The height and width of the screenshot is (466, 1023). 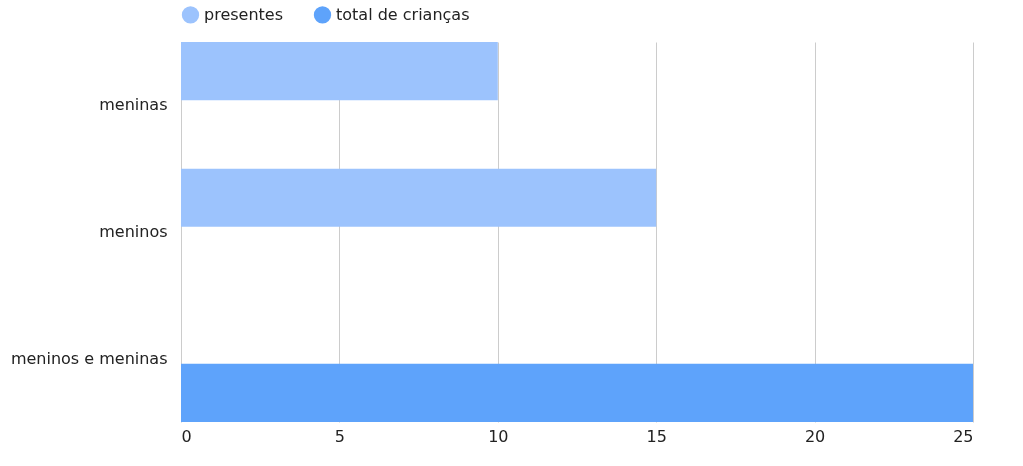 I want to click on y-tick-label: meninas, so click(x=133, y=105).